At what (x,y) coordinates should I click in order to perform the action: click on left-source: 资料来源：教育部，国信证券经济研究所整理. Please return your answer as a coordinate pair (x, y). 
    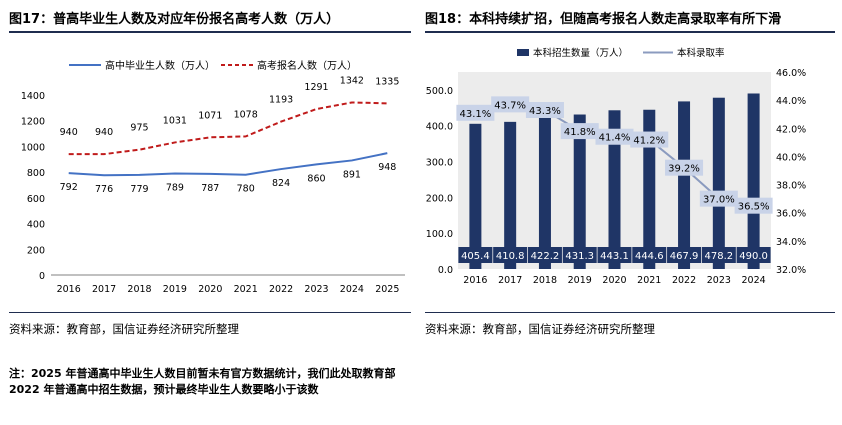
    Looking at the image, I should click on (124, 329).